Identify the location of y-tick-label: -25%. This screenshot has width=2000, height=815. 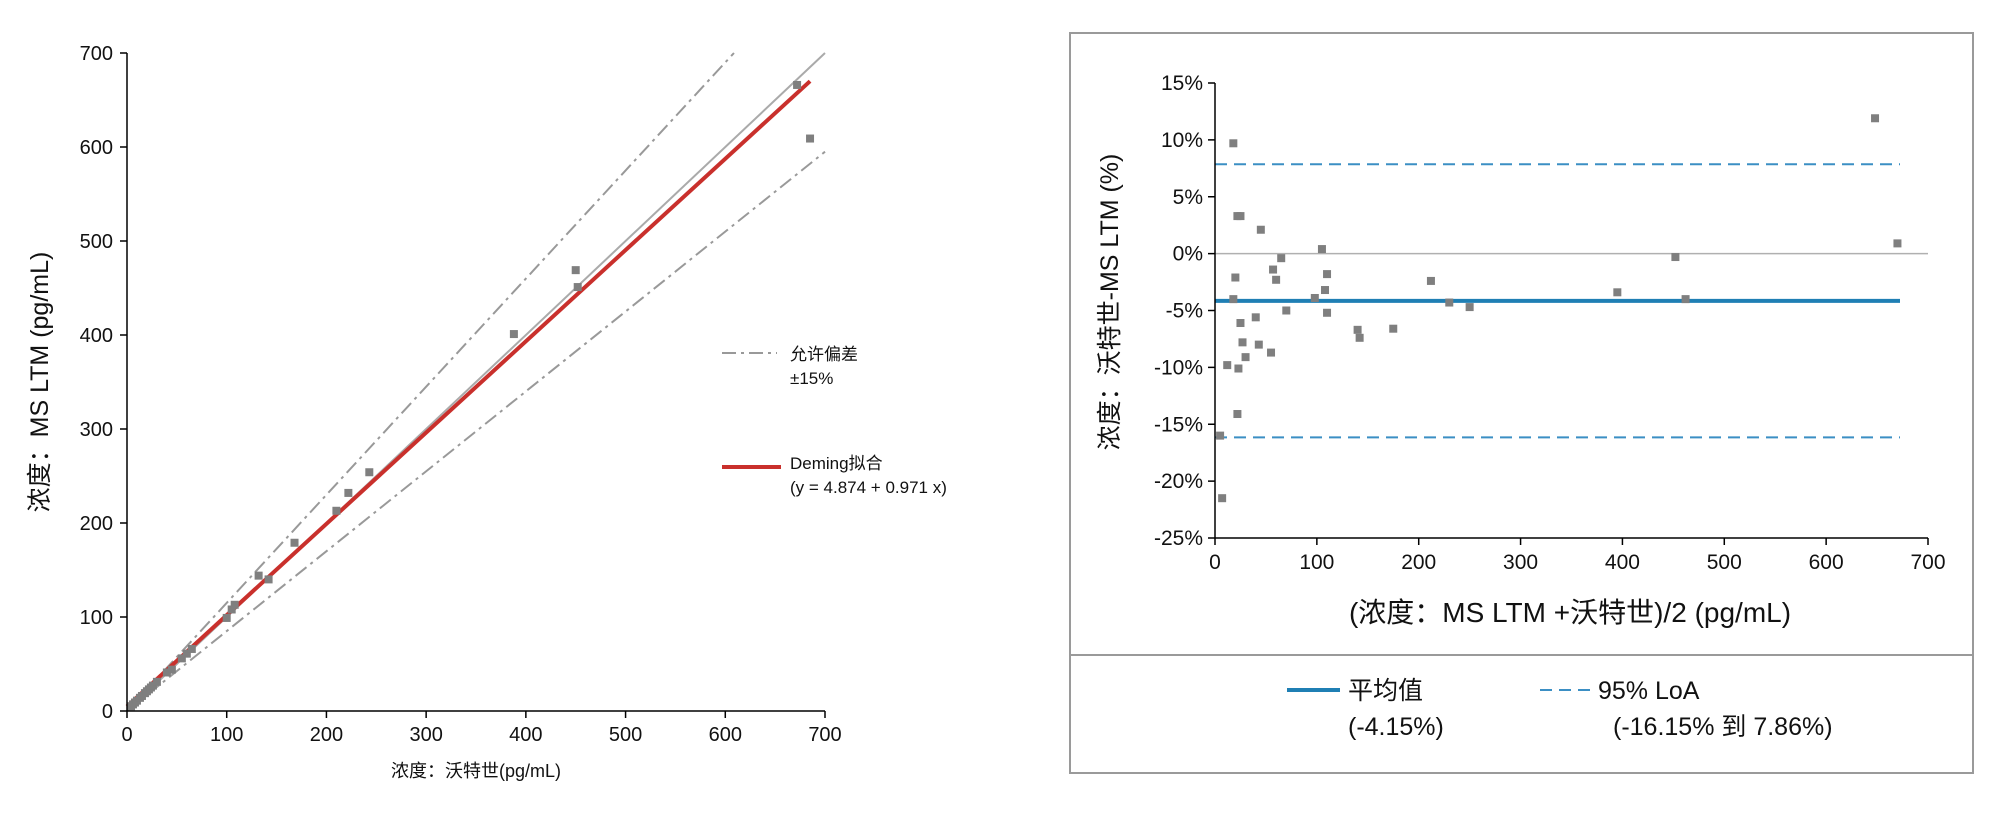
(1178, 538).